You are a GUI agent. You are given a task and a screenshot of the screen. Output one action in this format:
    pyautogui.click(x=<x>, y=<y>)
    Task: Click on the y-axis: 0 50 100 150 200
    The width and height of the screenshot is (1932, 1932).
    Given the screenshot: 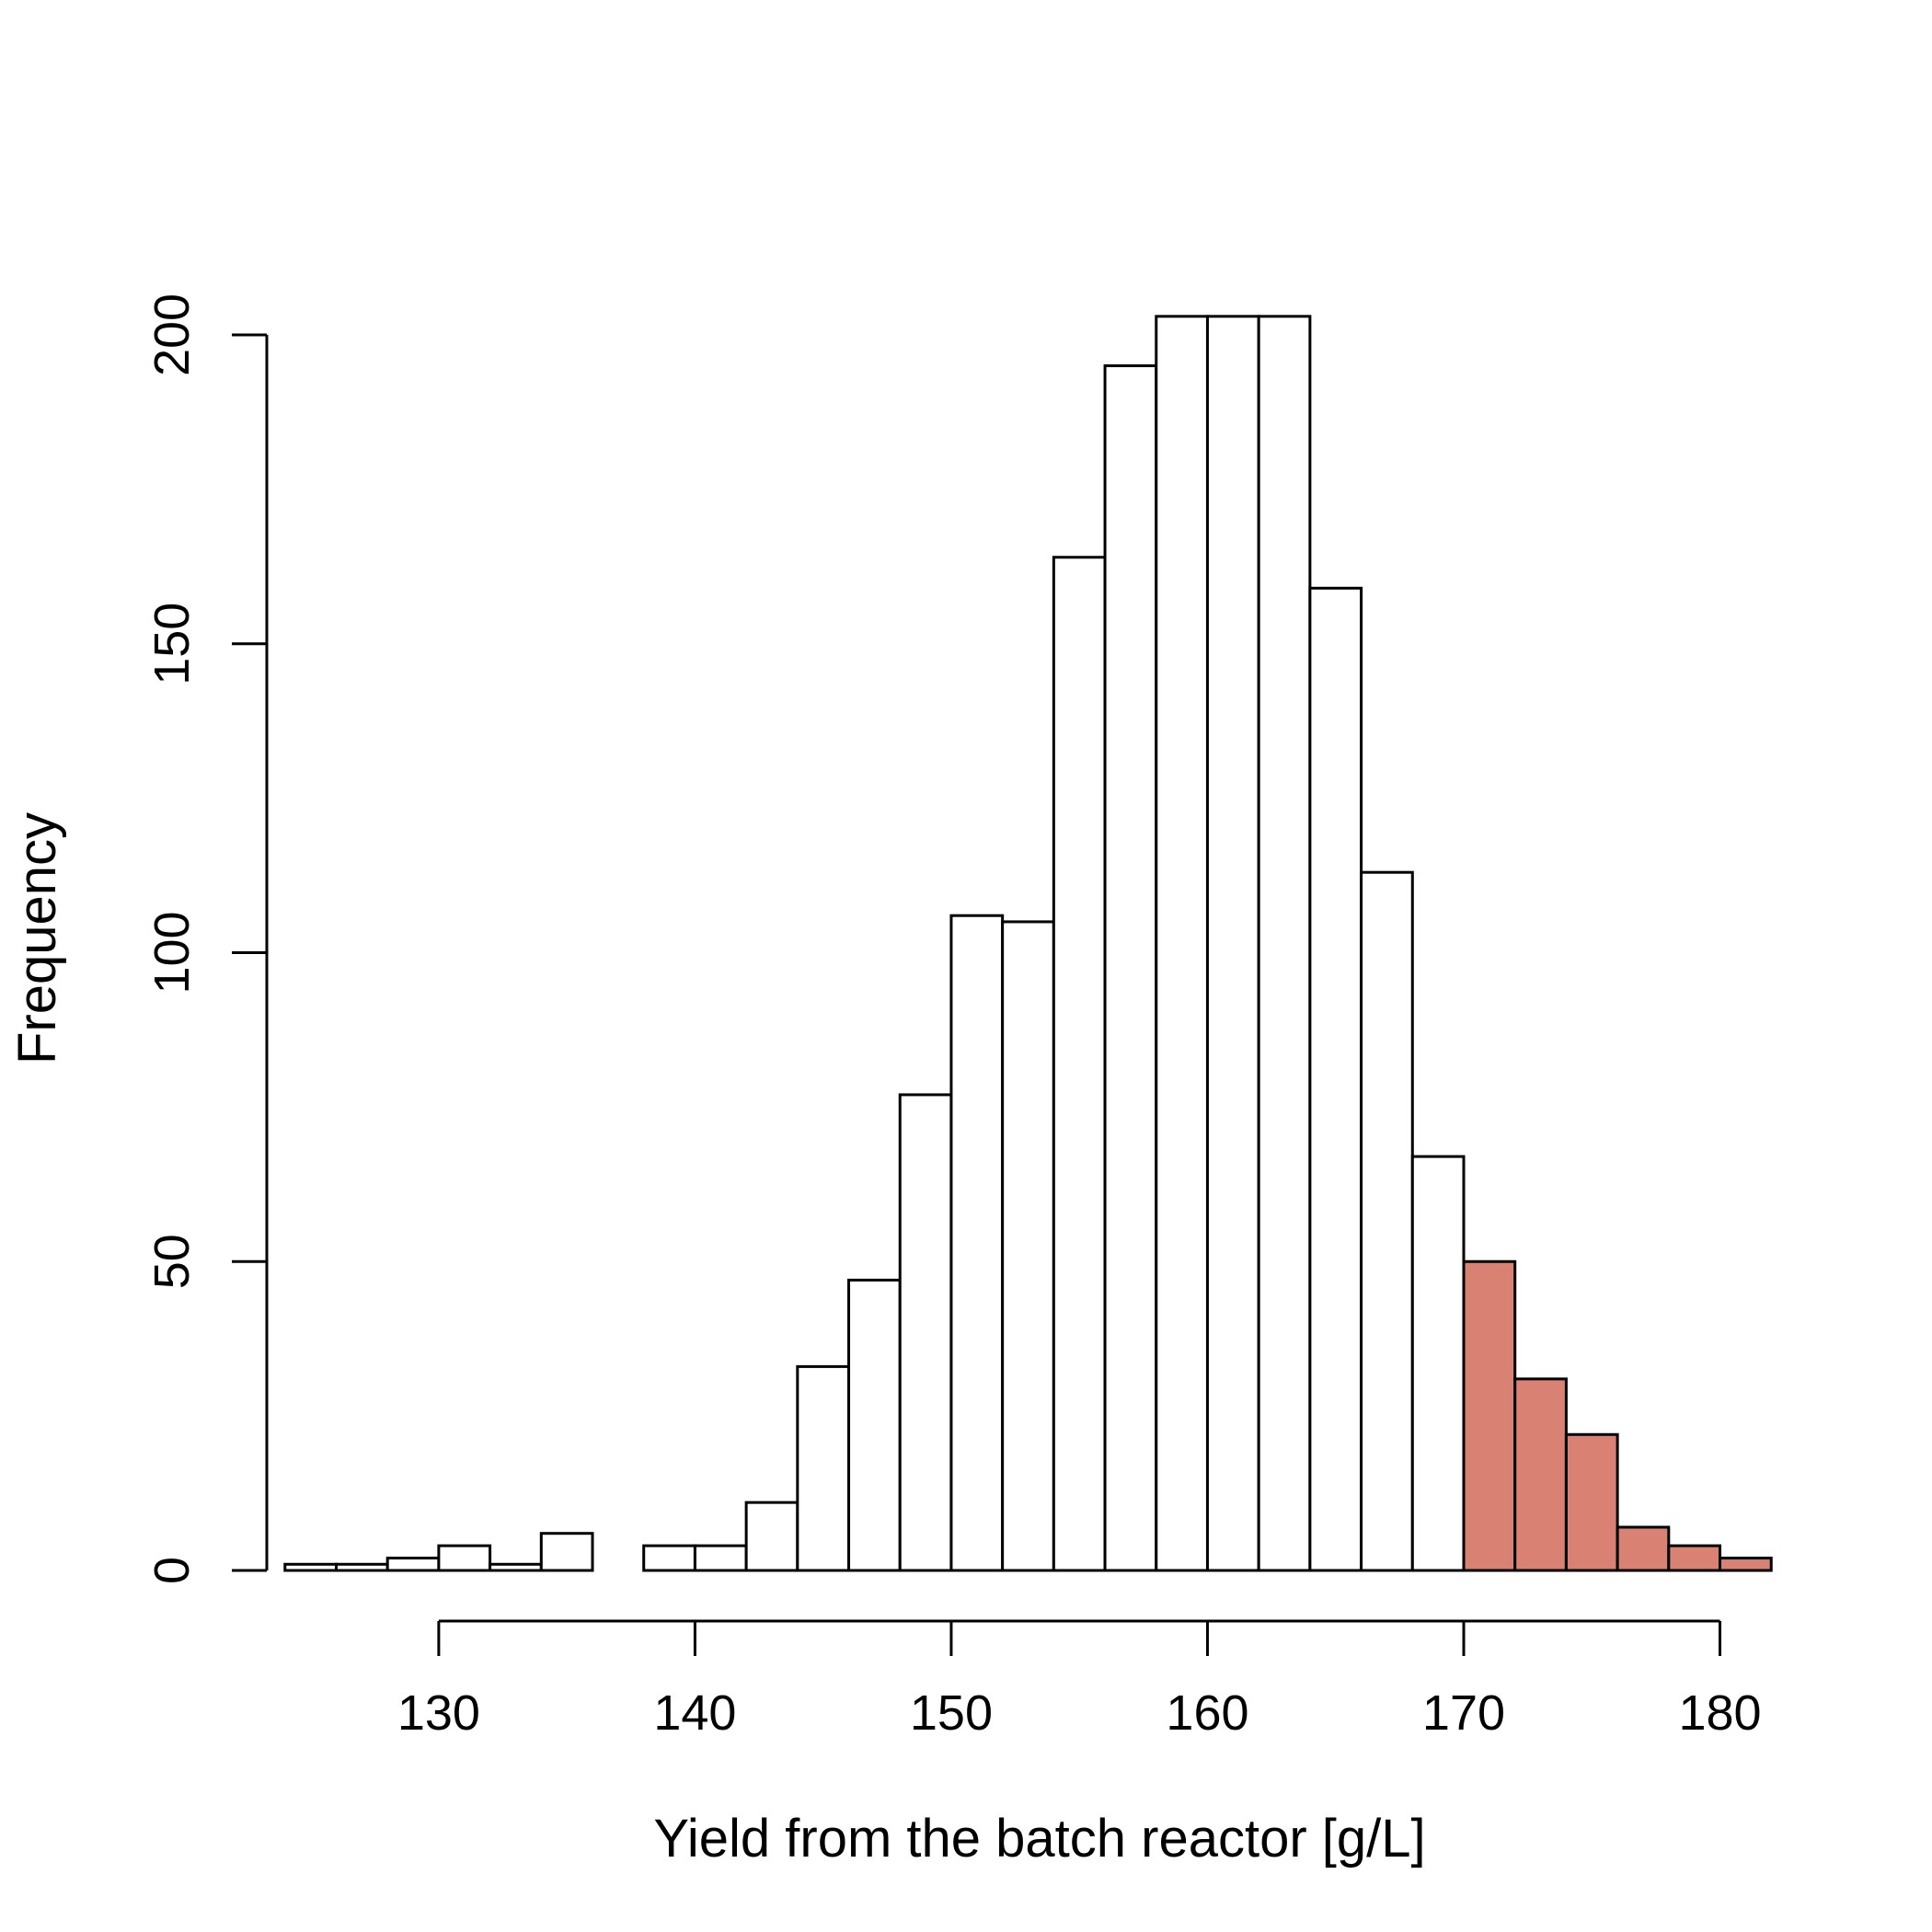 What is the action you would take?
    pyautogui.click(x=206, y=938)
    